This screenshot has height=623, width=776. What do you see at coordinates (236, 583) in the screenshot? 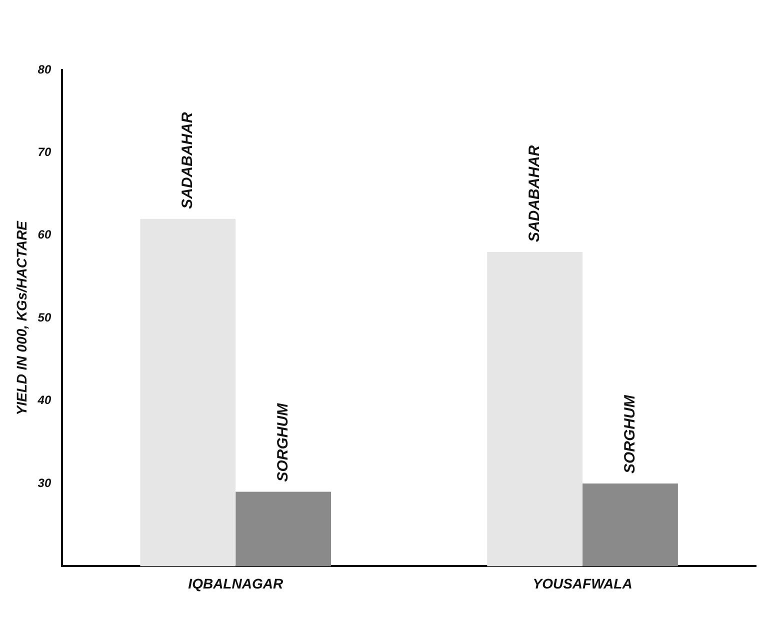
I see `x-tick-label: IQBALNAGAR` at bounding box center [236, 583].